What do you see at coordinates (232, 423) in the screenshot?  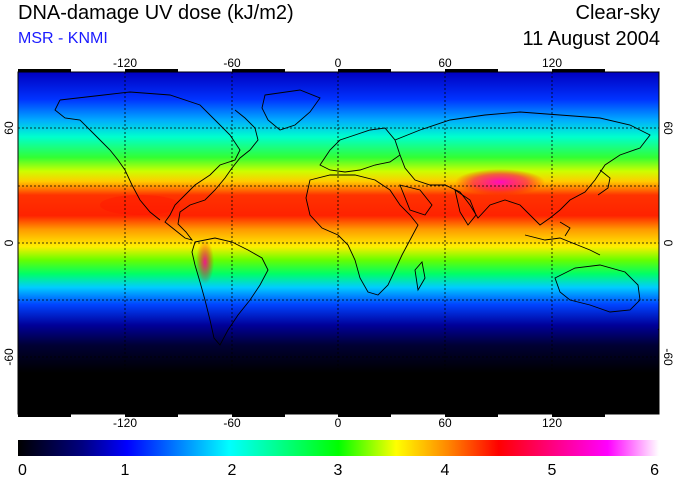 I see `lon-tick-bottom: -60` at bounding box center [232, 423].